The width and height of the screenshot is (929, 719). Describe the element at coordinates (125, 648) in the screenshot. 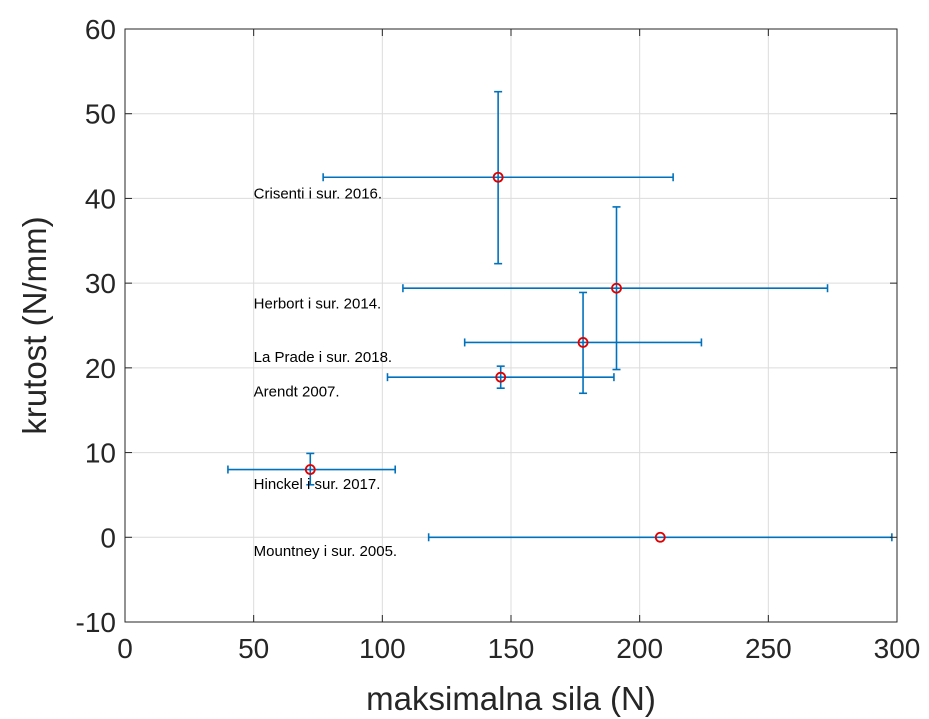

I see `x-tick-label: 0` at that location.